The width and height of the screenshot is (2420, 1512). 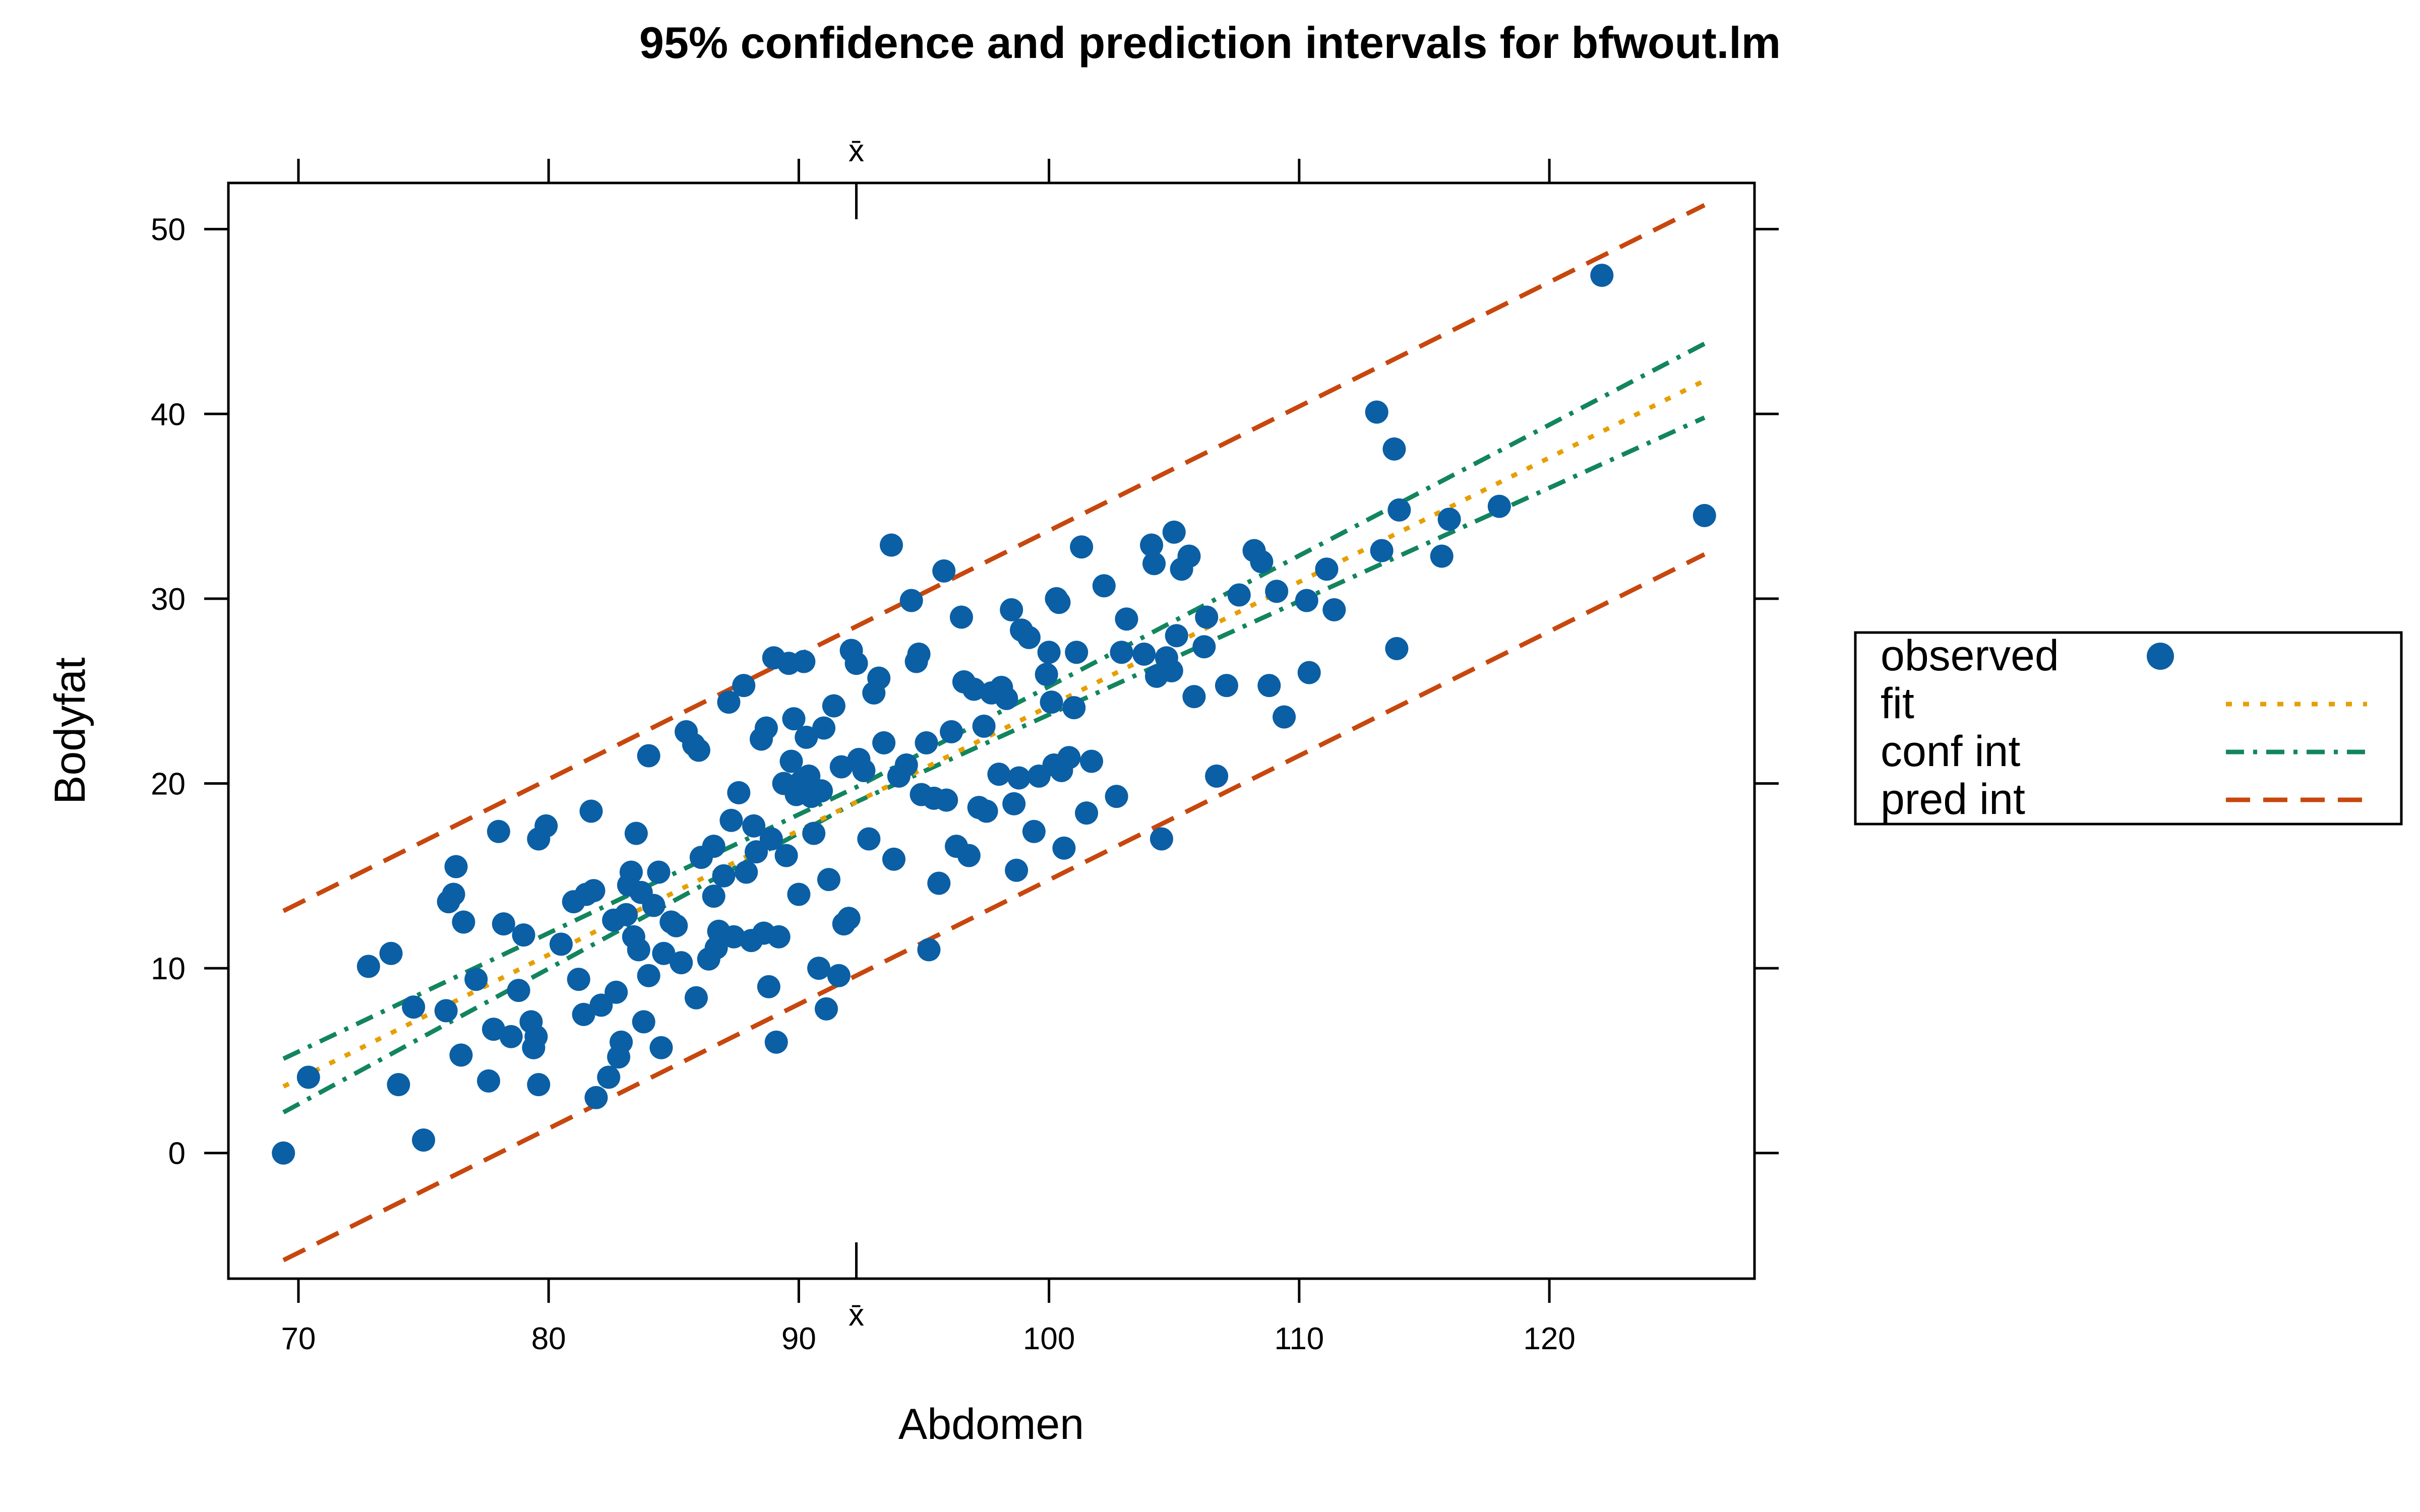 What do you see at coordinates (856, 151) in the screenshot?
I see `xbar-label-top: x̄` at bounding box center [856, 151].